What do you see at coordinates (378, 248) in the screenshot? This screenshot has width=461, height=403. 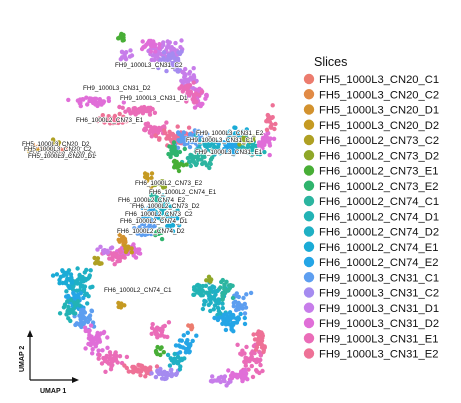 I see `legend-label: FH6_1000L2_CN74_E1` at bounding box center [378, 248].